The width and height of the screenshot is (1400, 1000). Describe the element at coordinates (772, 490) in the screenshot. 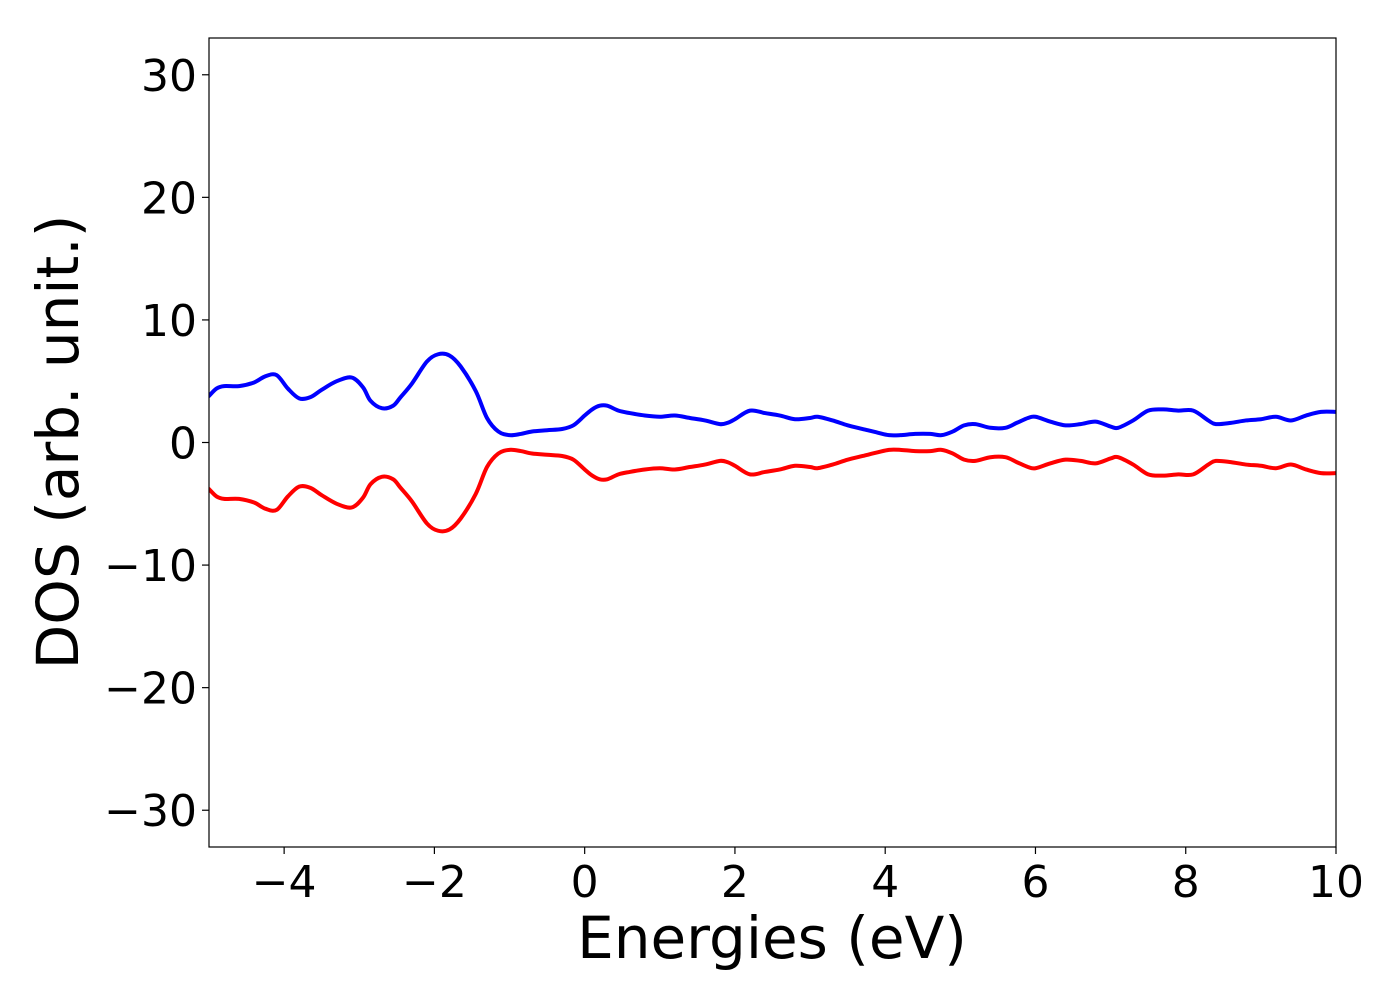

I see `series-line-red` at that location.